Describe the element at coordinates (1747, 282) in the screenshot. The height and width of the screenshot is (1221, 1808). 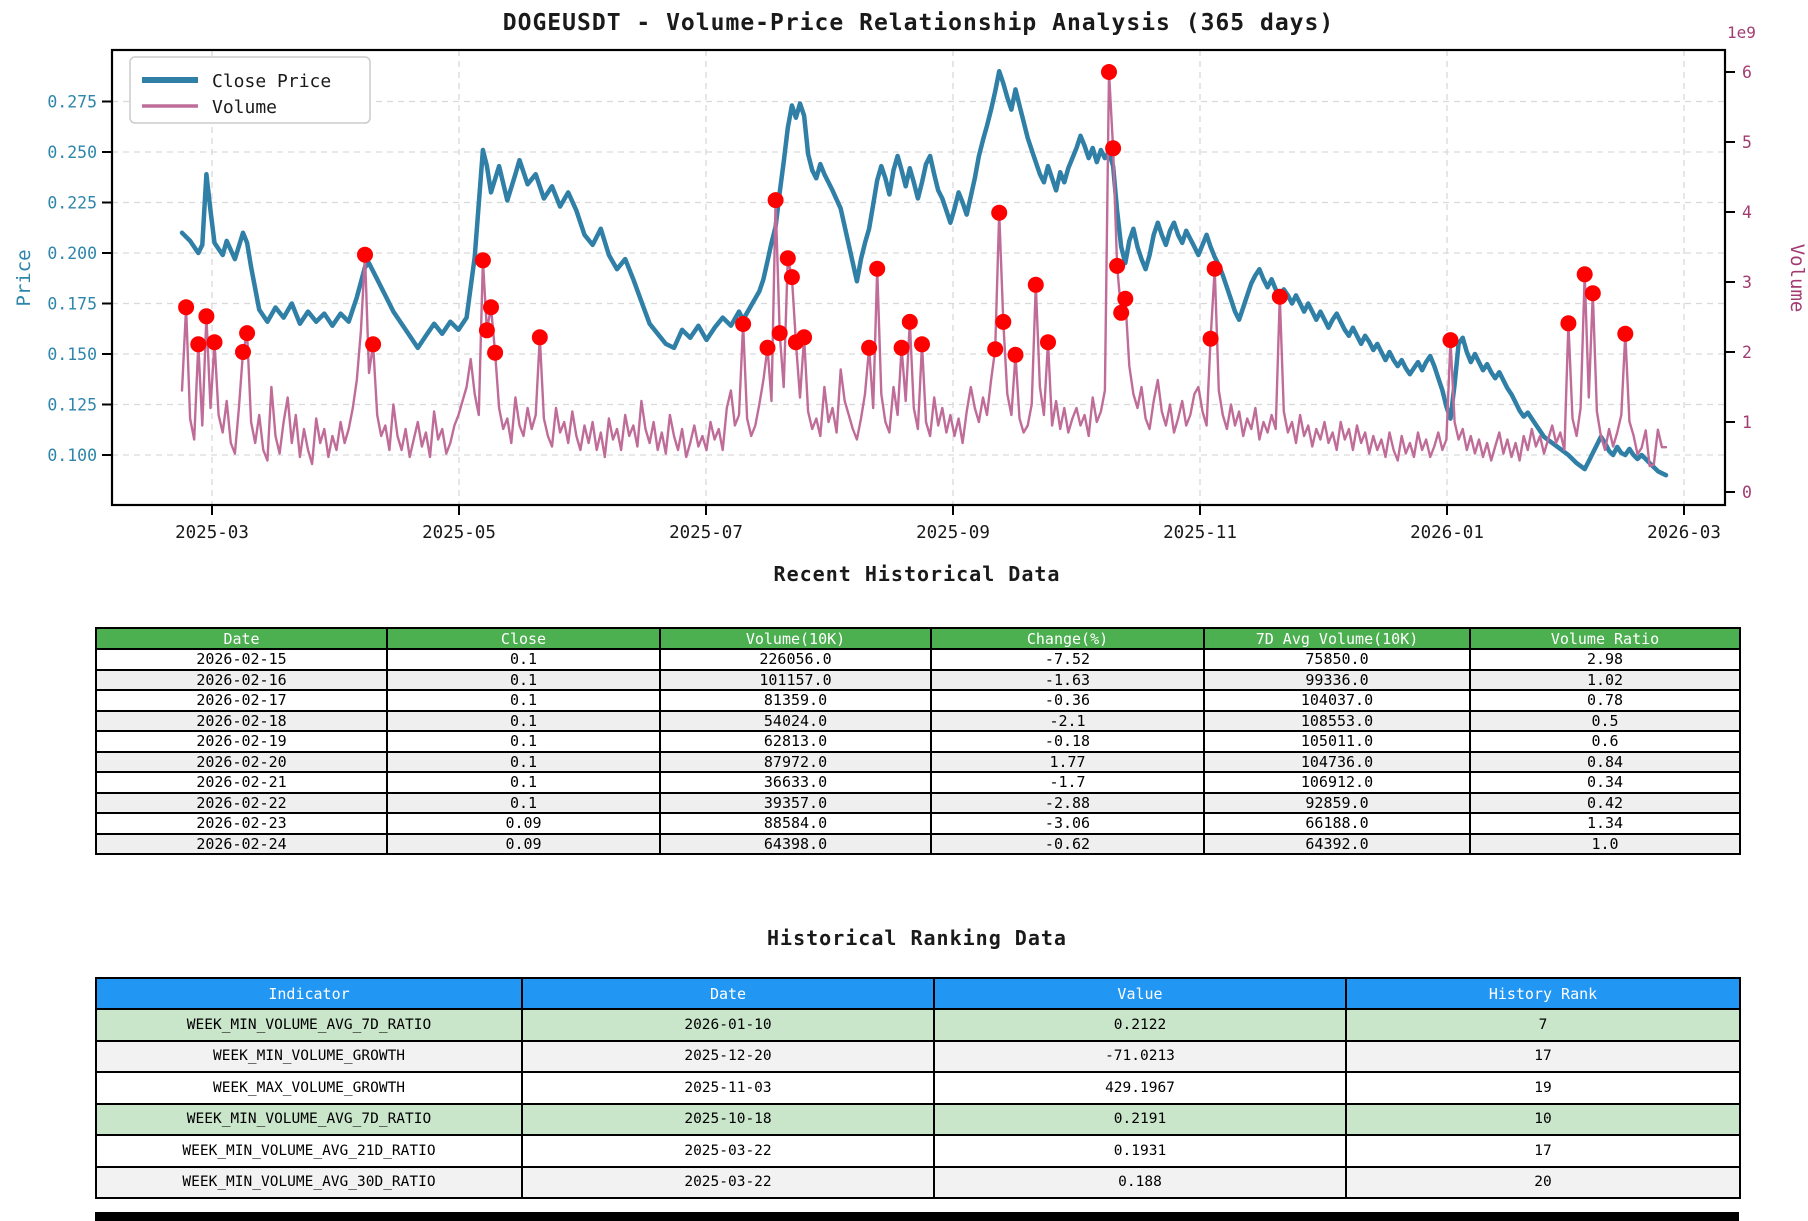
I see `volume-tick-label: 3` at that location.